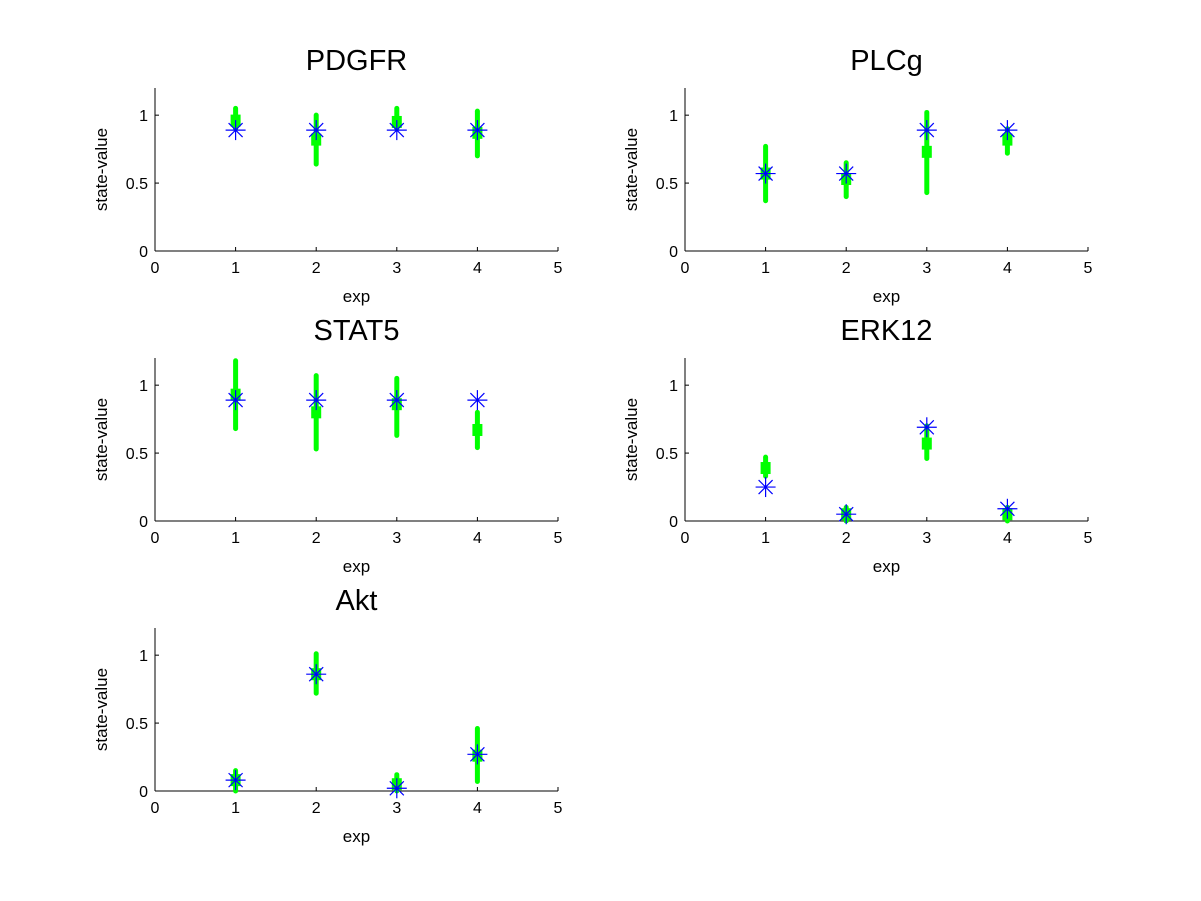  I want to click on subplot-title: ERK12, so click(887, 331).